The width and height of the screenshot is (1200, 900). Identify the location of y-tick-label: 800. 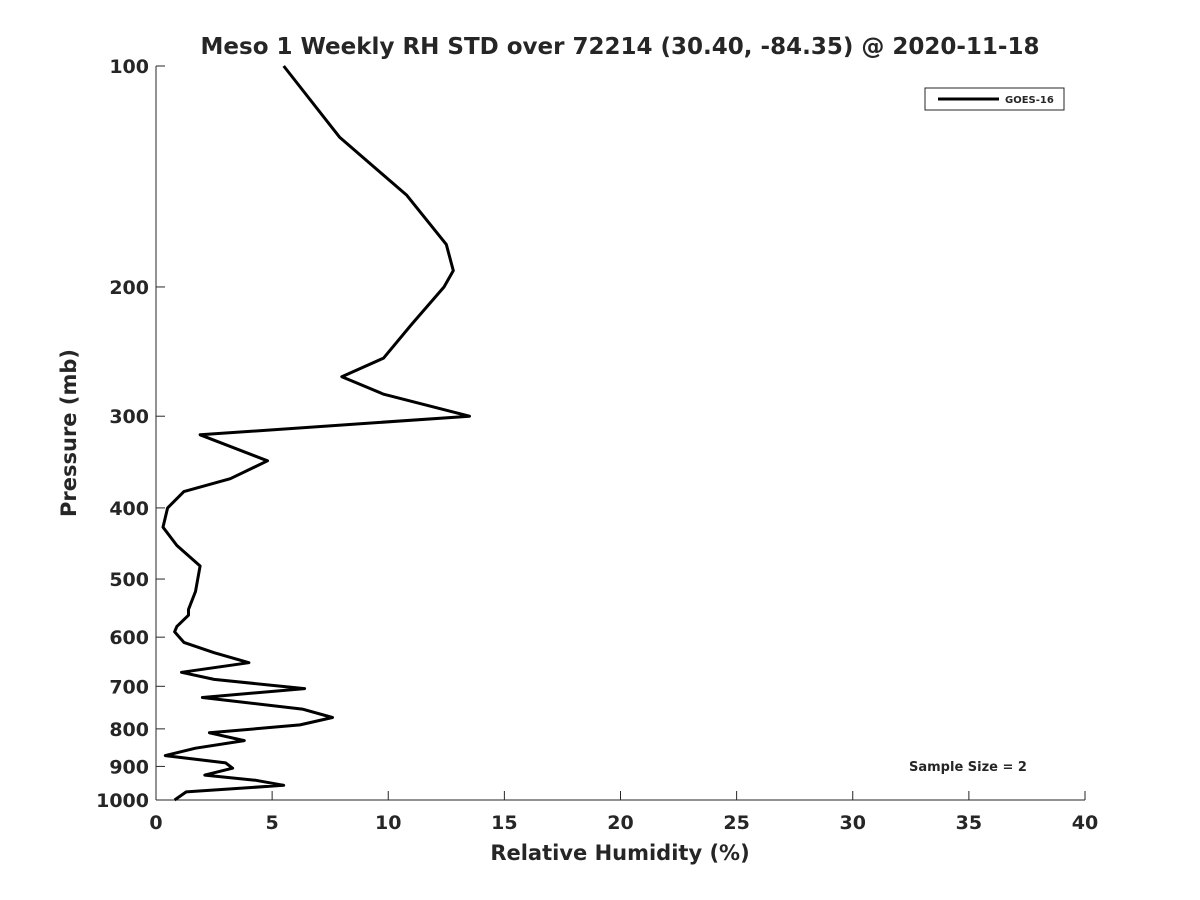
(129, 730).